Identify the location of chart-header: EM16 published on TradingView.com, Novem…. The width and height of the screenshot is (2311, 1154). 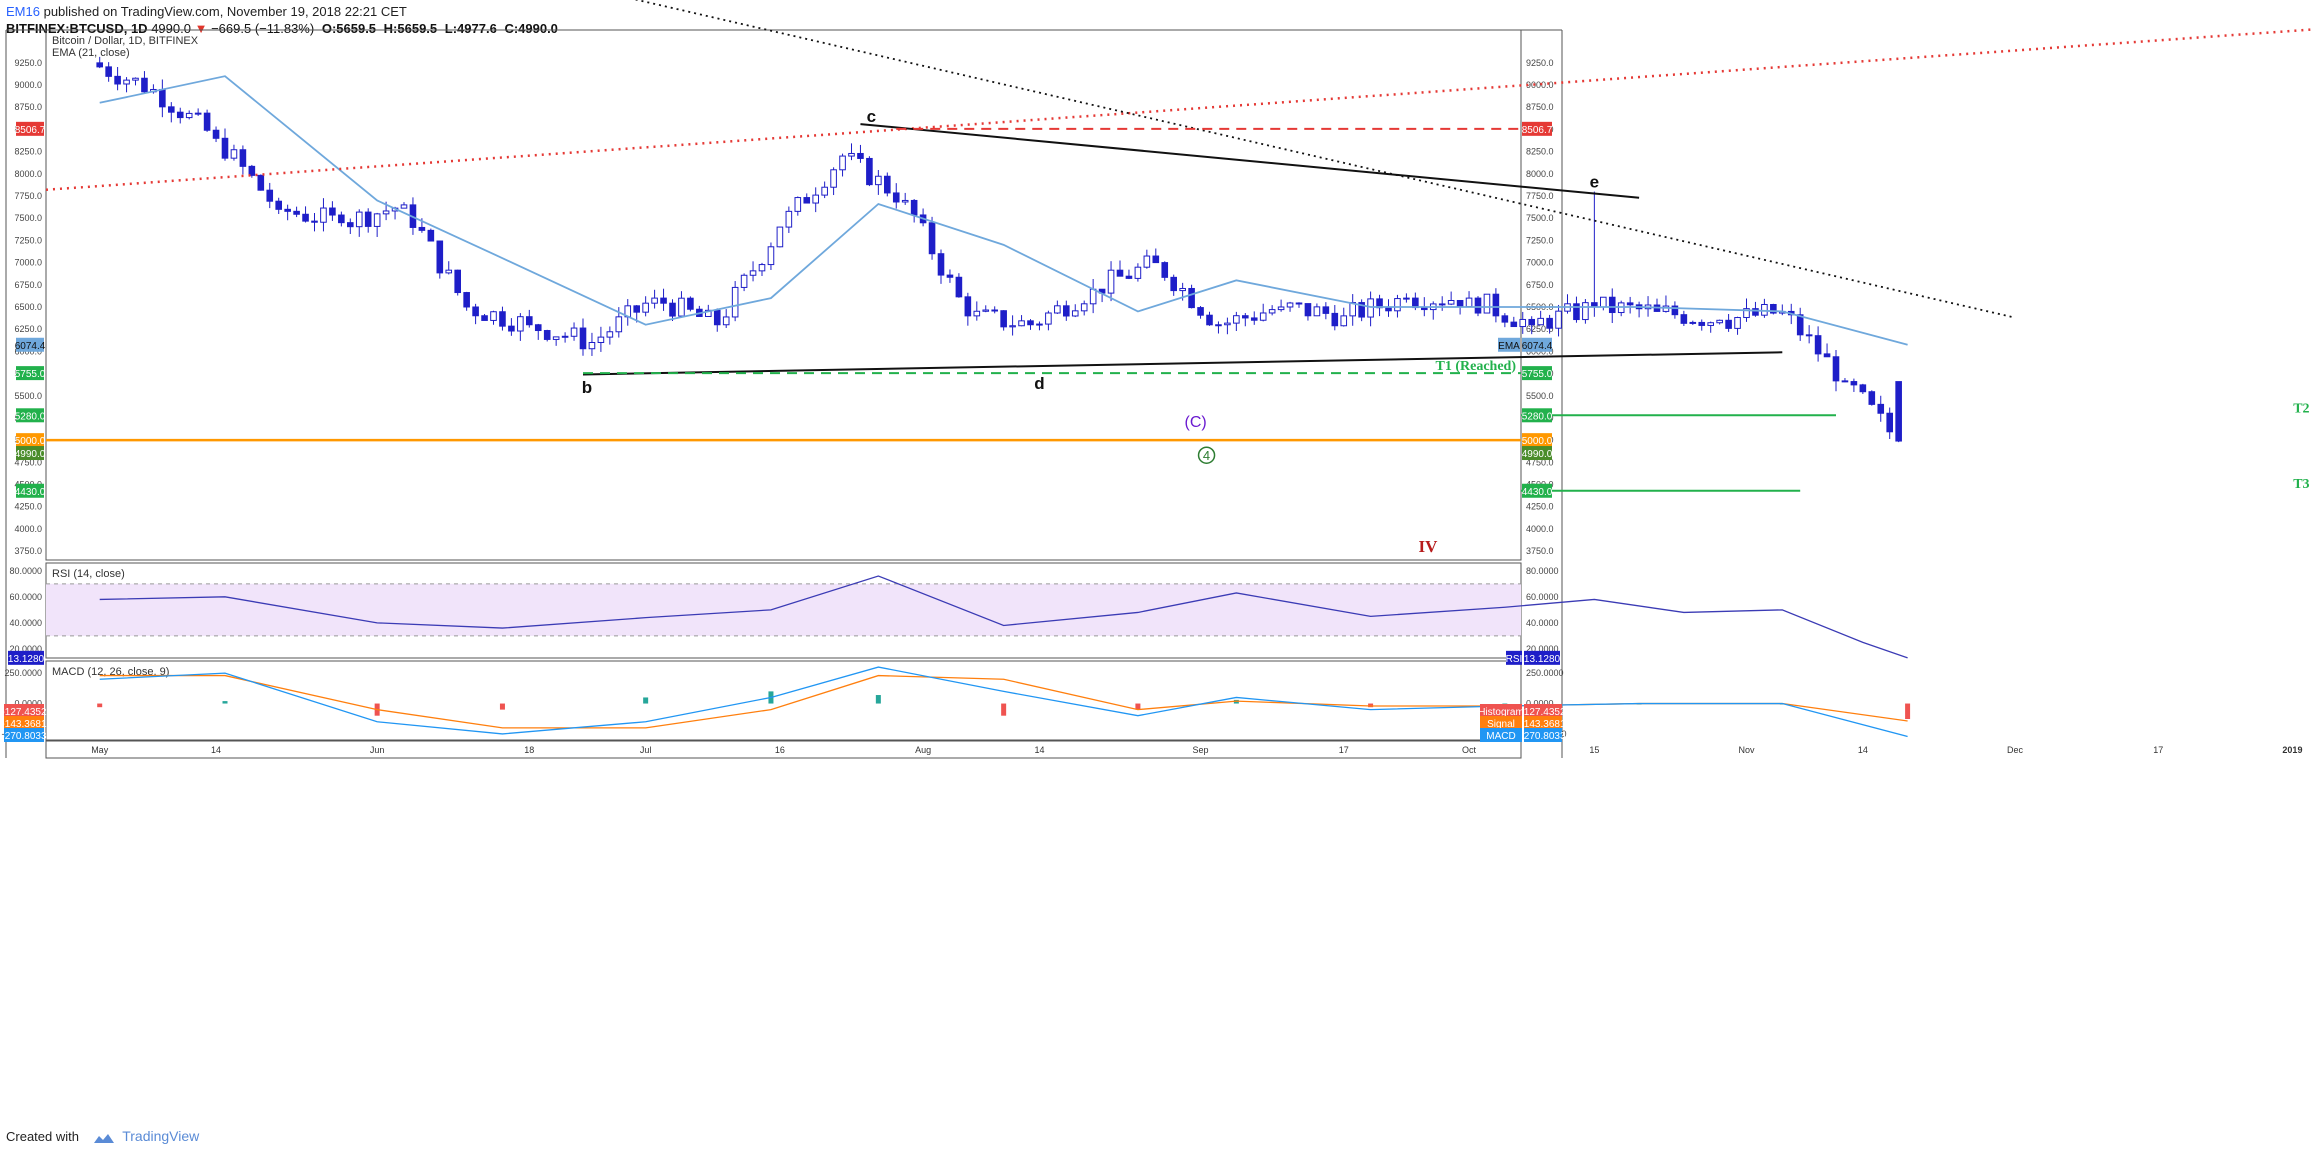
(1155, 20).